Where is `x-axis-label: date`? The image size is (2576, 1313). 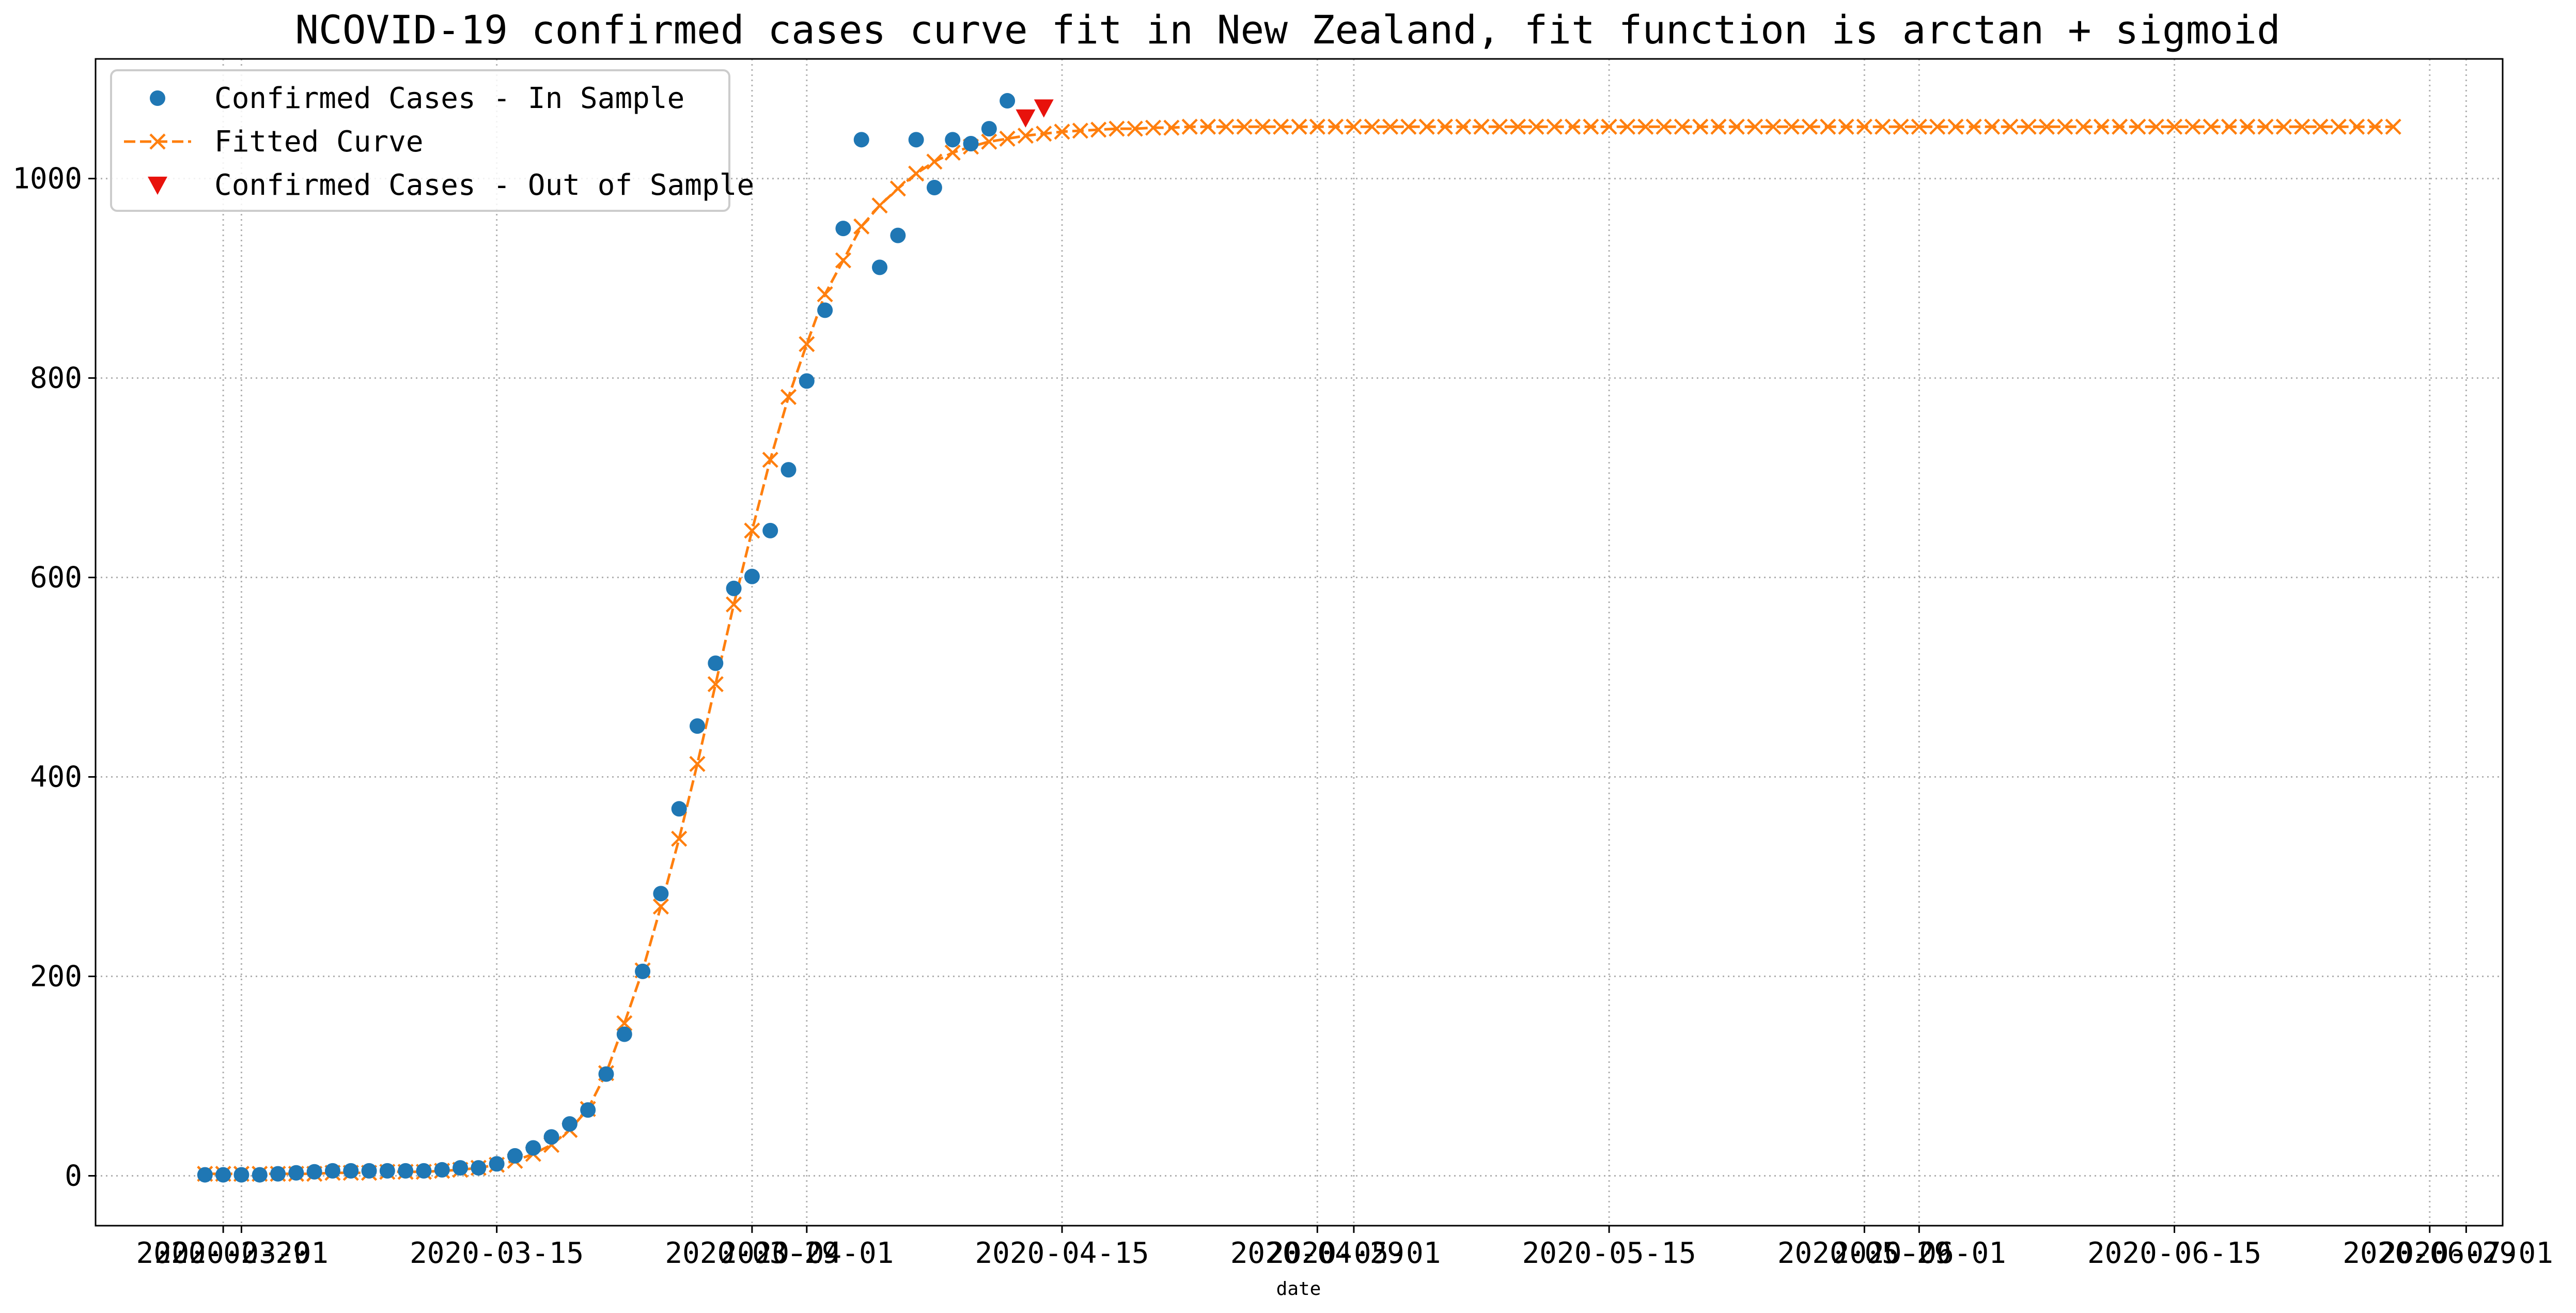
x-axis-label: date is located at coordinates (1299, 1289).